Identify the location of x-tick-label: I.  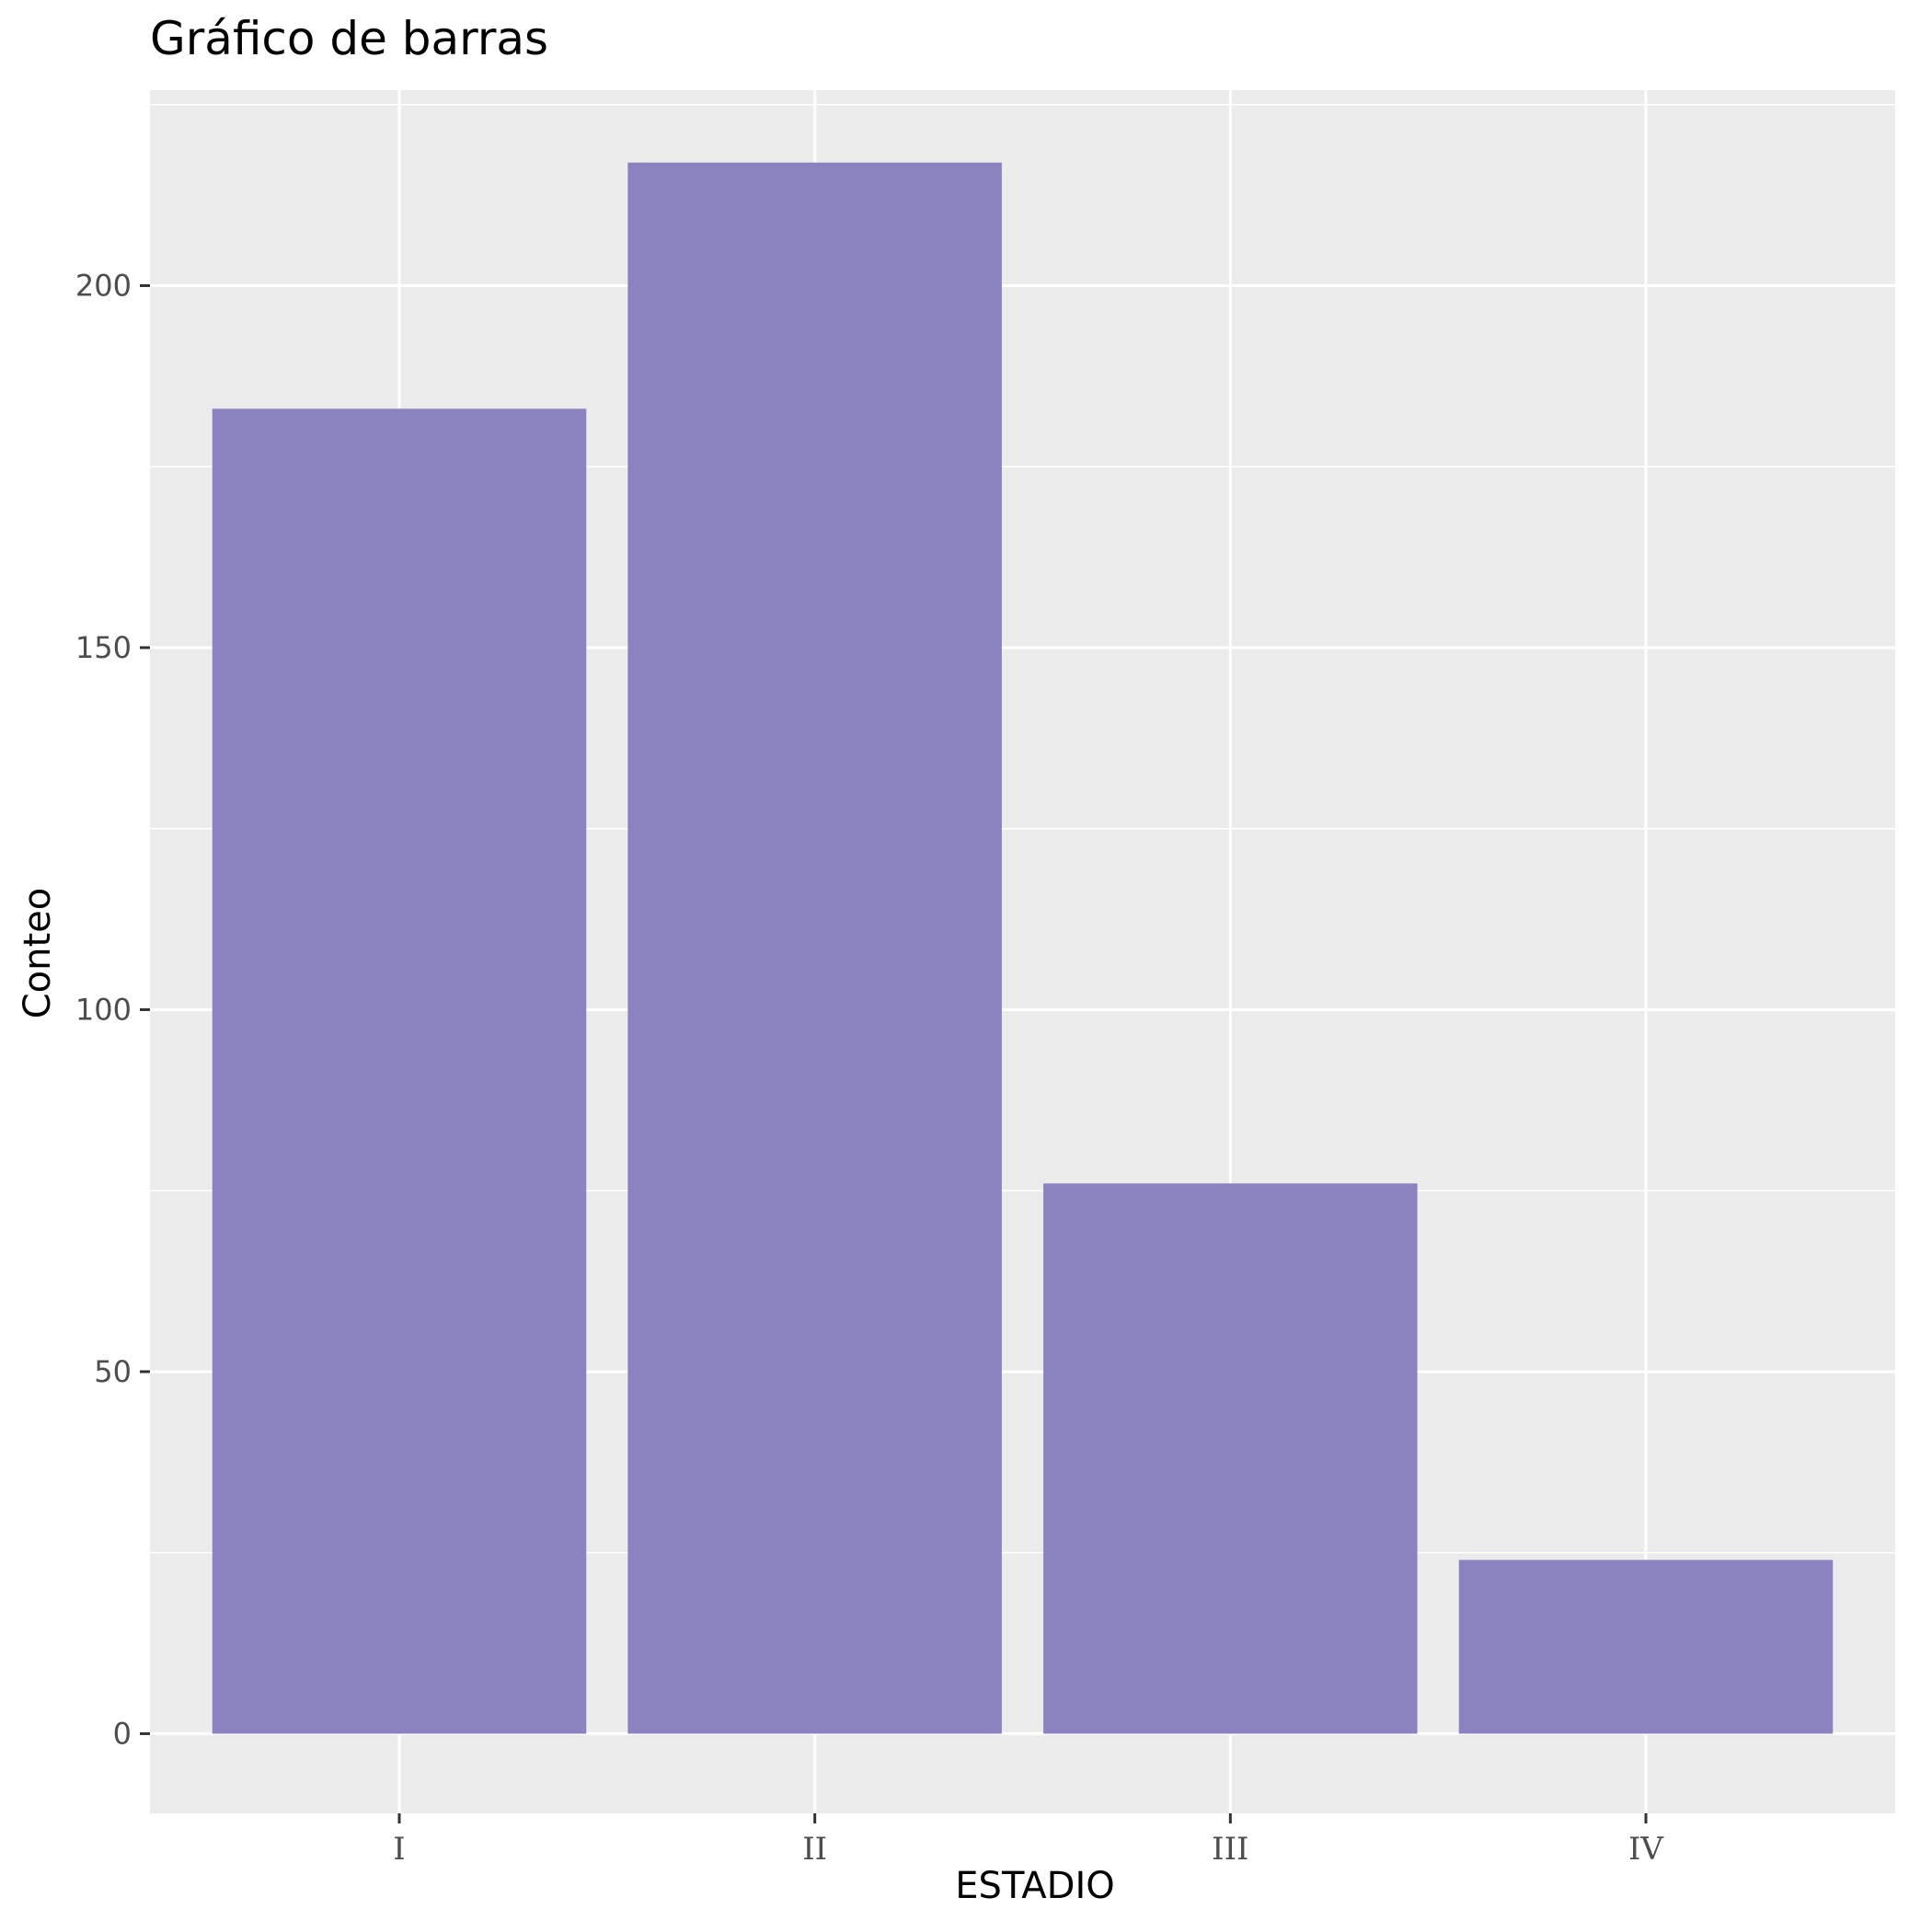
(399, 1849).